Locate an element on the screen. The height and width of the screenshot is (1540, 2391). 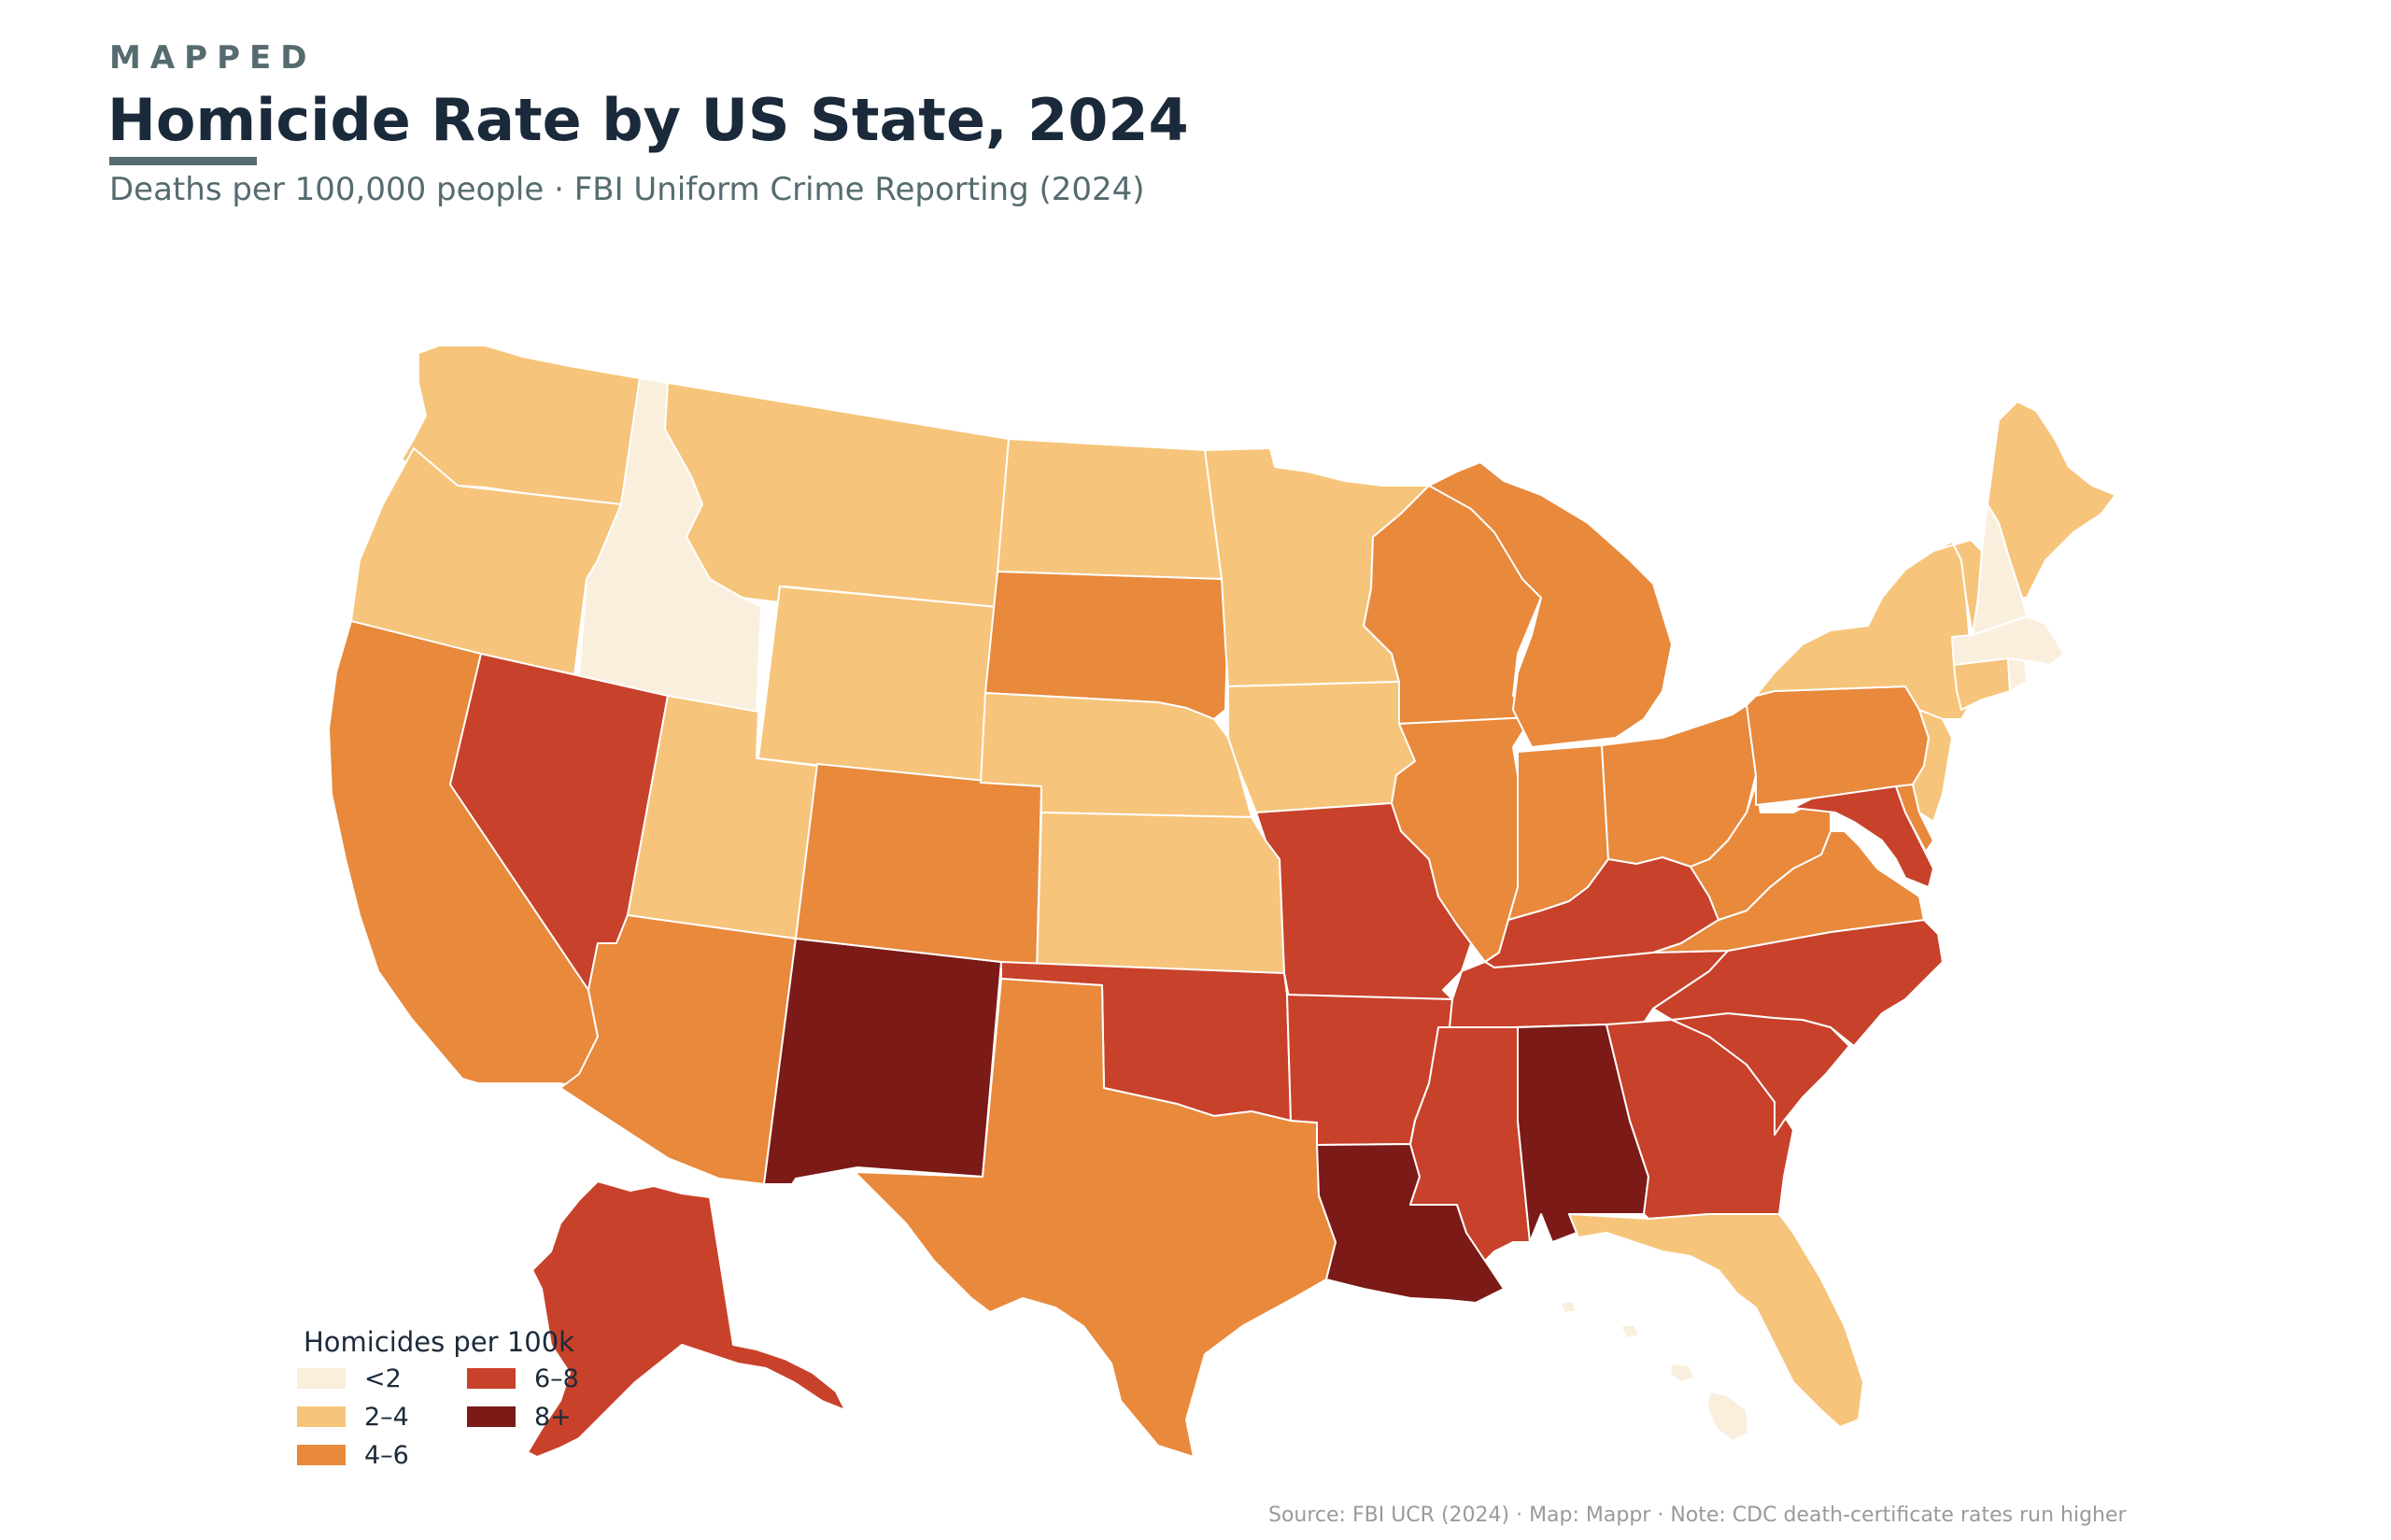
state-RI is located at coordinates (2018, 674).